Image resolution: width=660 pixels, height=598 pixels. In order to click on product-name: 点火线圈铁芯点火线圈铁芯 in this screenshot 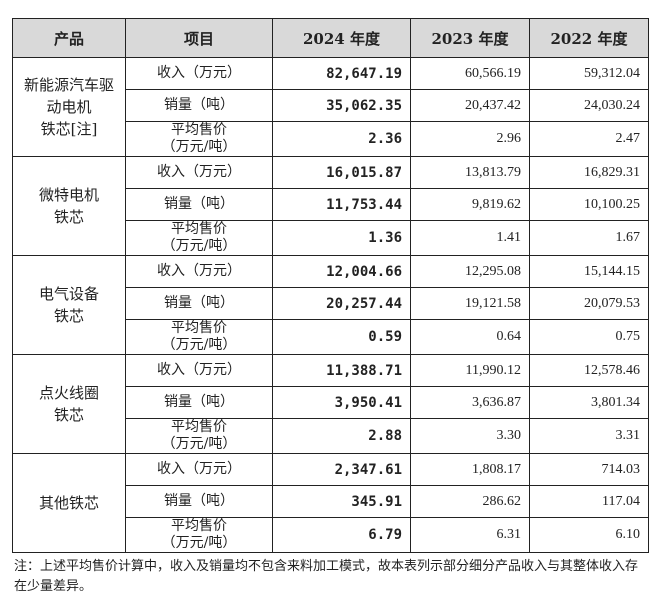, I will do `click(69, 404)`.